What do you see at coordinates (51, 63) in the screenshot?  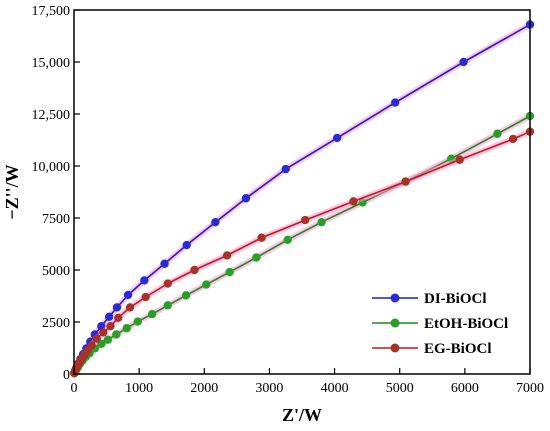 I see `y-tick-label: 15,000` at bounding box center [51, 63].